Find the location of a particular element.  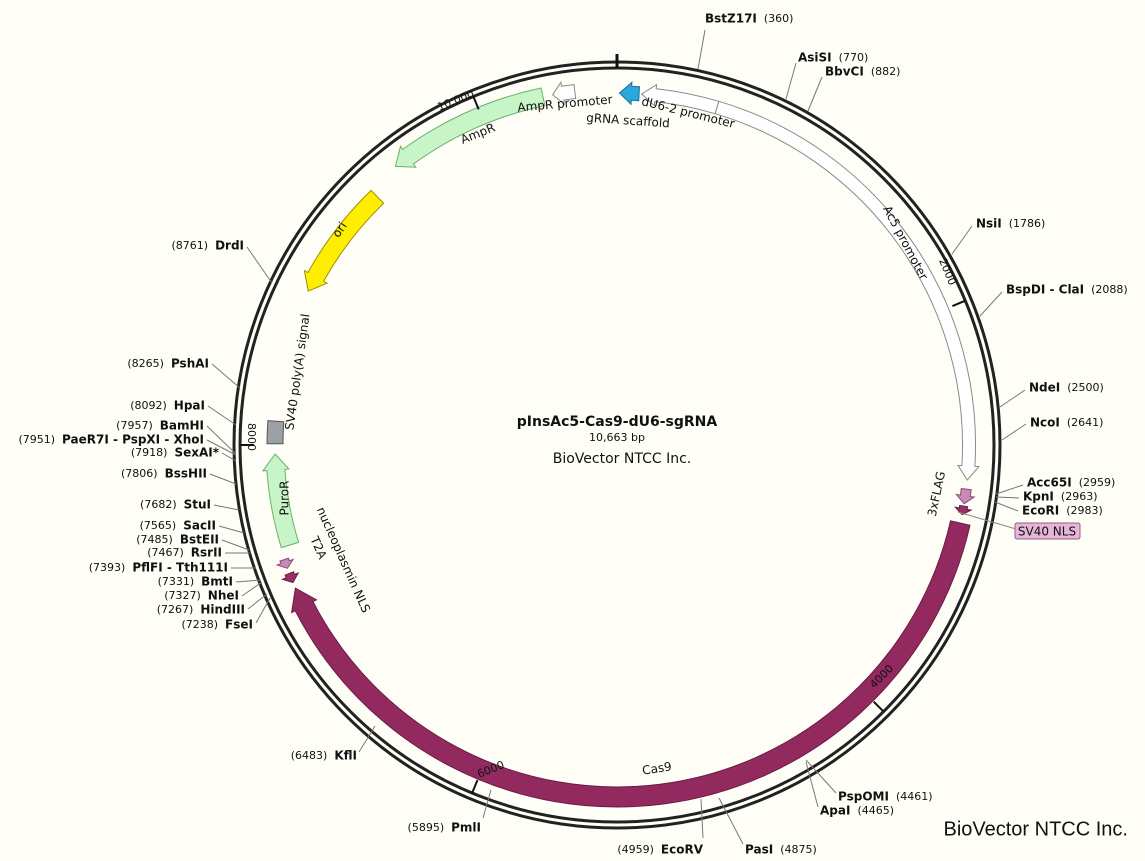

site-position: (8092) is located at coordinates (148, 405).